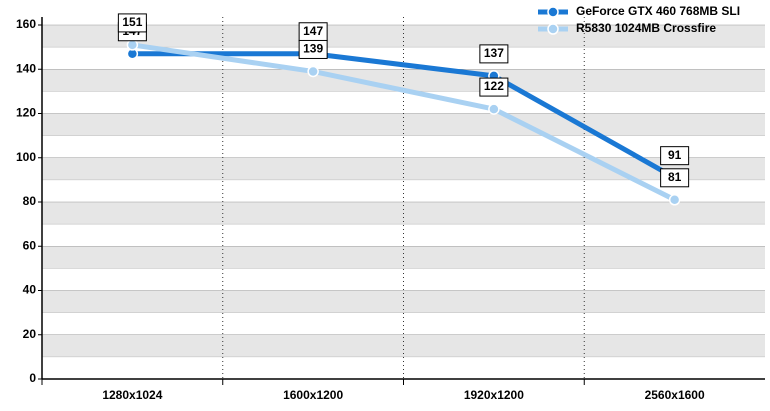 This screenshot has height=411, width=770. Describe the element at coordinates (132, 395) in the screenshot. I see `x-tick-label: 1280x1024` at that location.